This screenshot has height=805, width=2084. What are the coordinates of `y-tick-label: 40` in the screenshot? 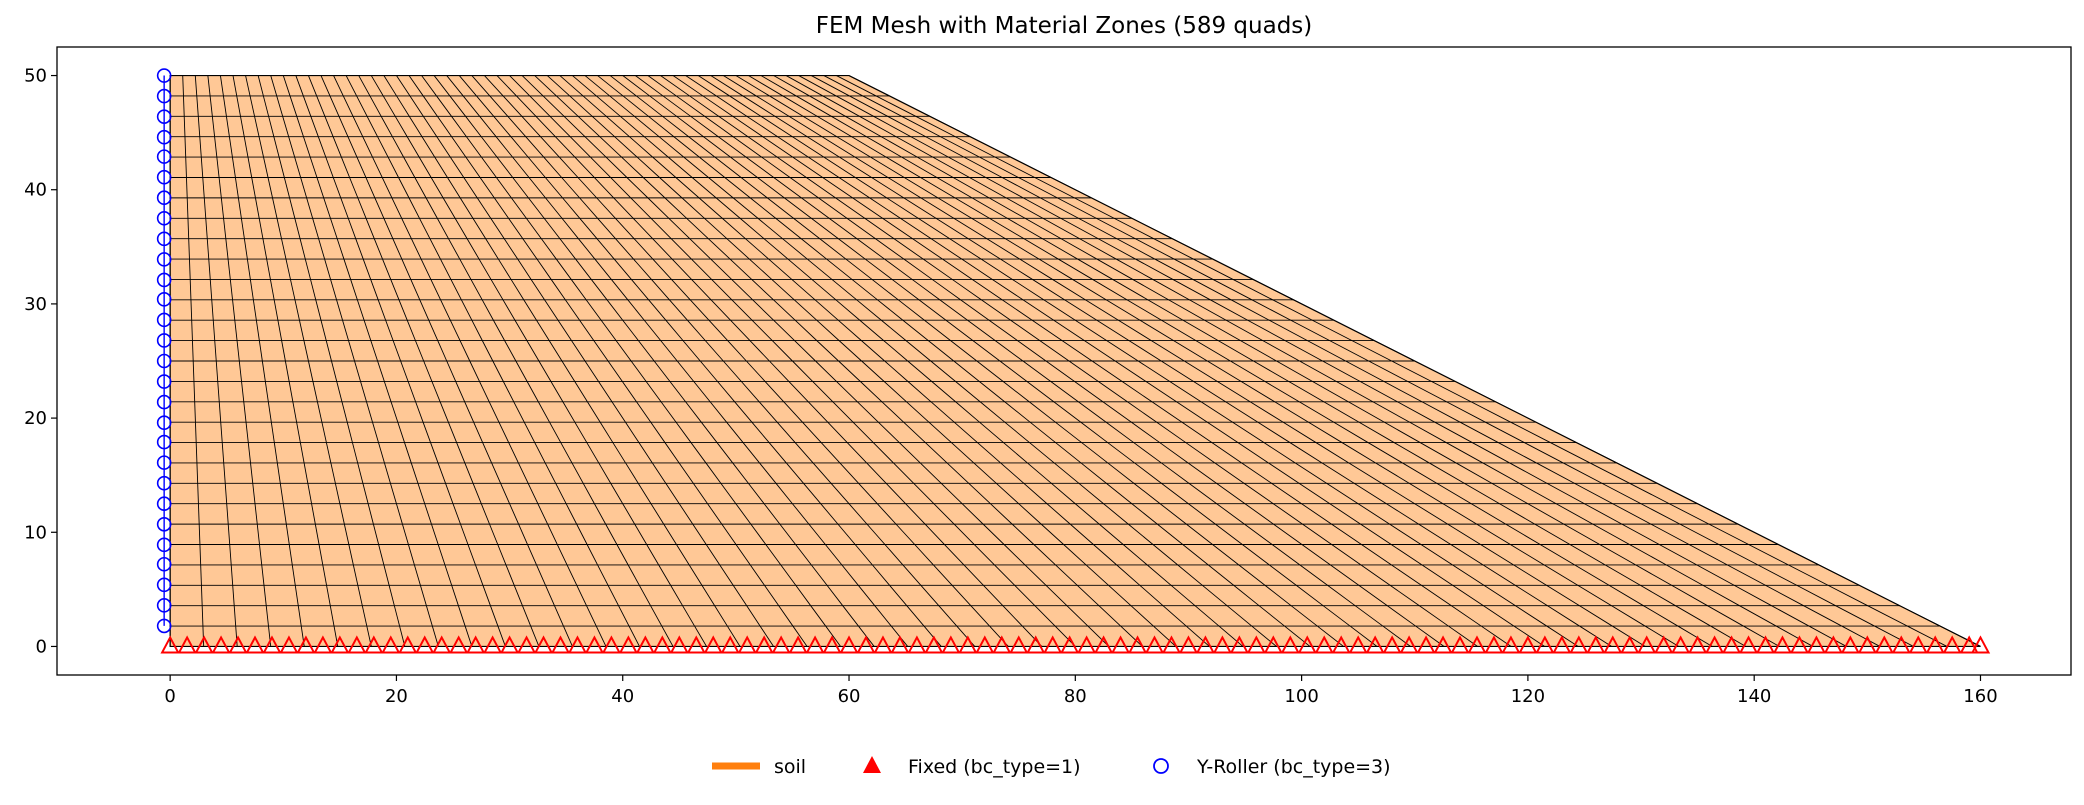 It's located at (35, 190).